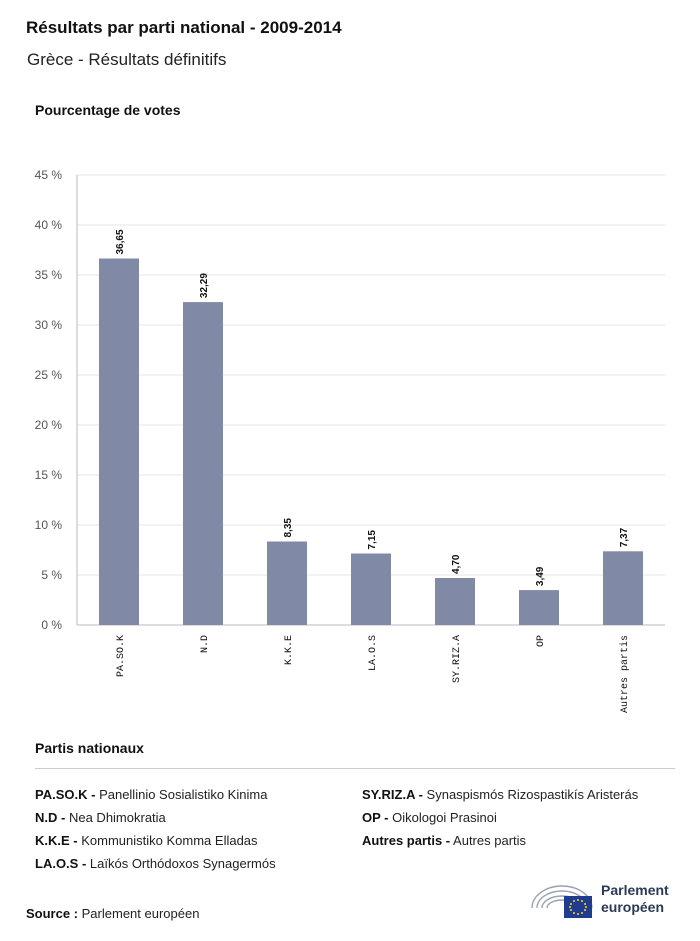 This screenshot has height=941, width=700. Describe the element at coordinates (562, 901) in the screenshot. I see `hemicycle-eu-flag-icon` at that location.